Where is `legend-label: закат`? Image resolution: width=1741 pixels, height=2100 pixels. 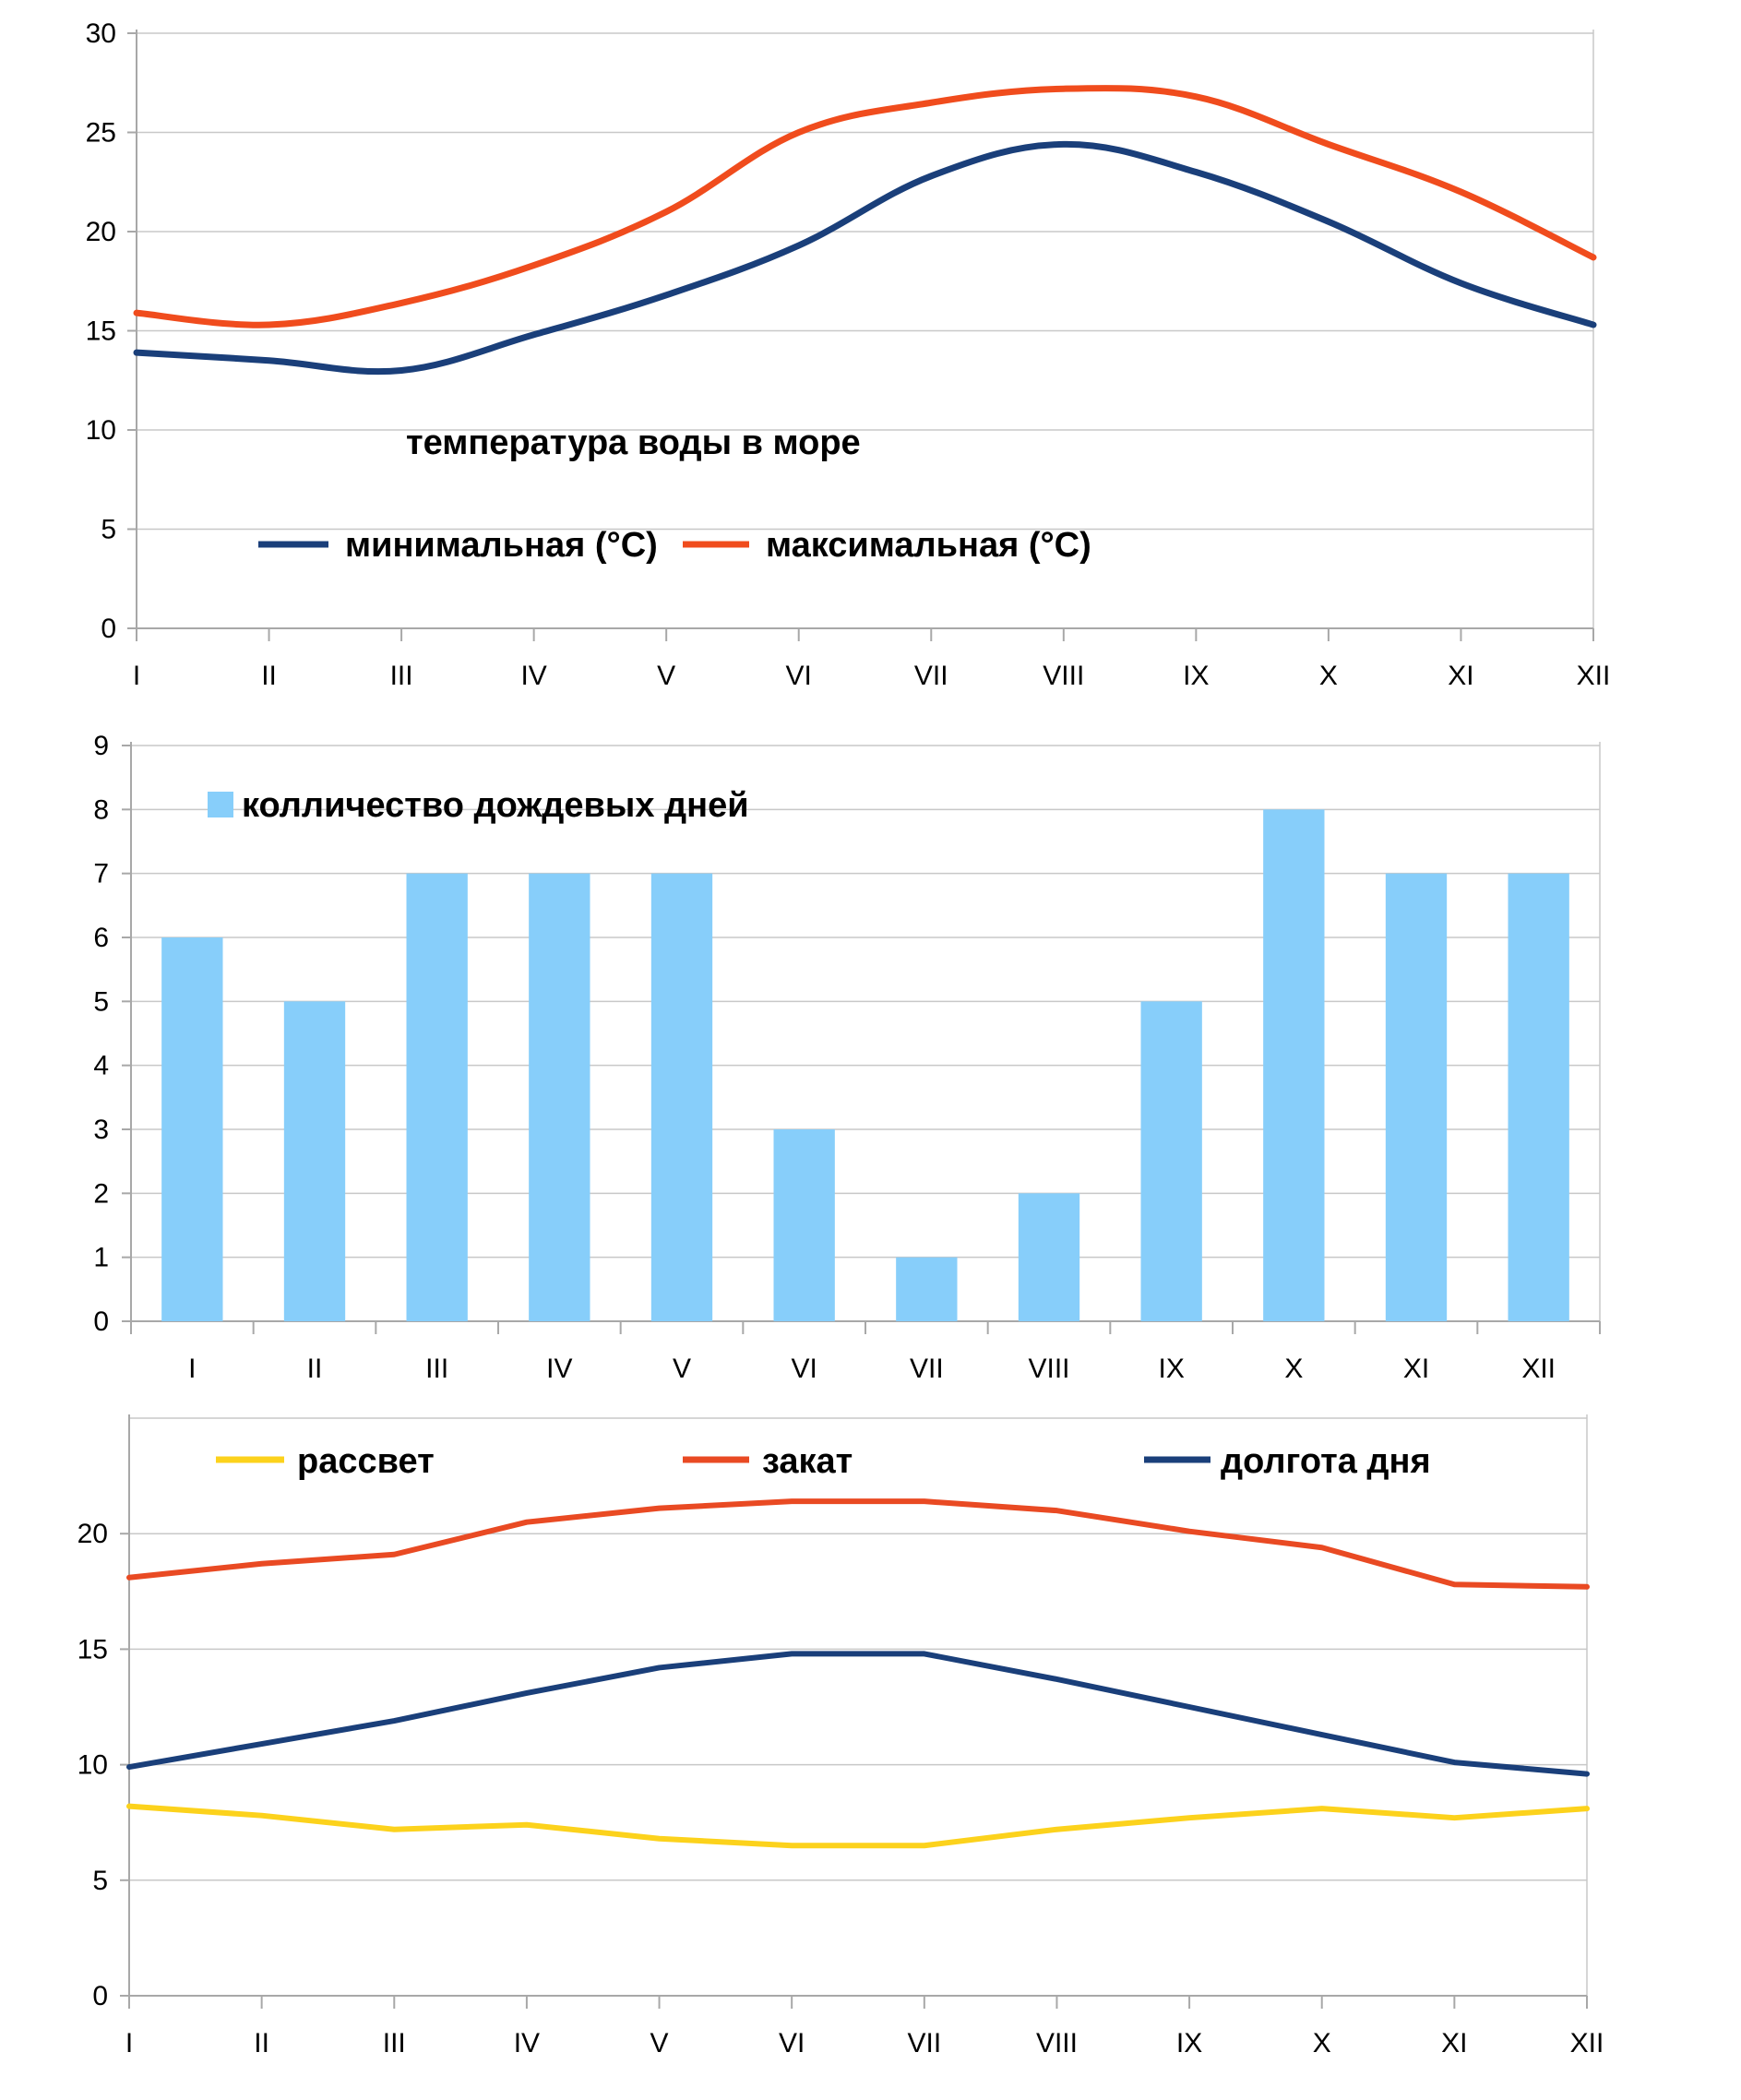 legend-label: закат is located at coordinates (807, 1461).